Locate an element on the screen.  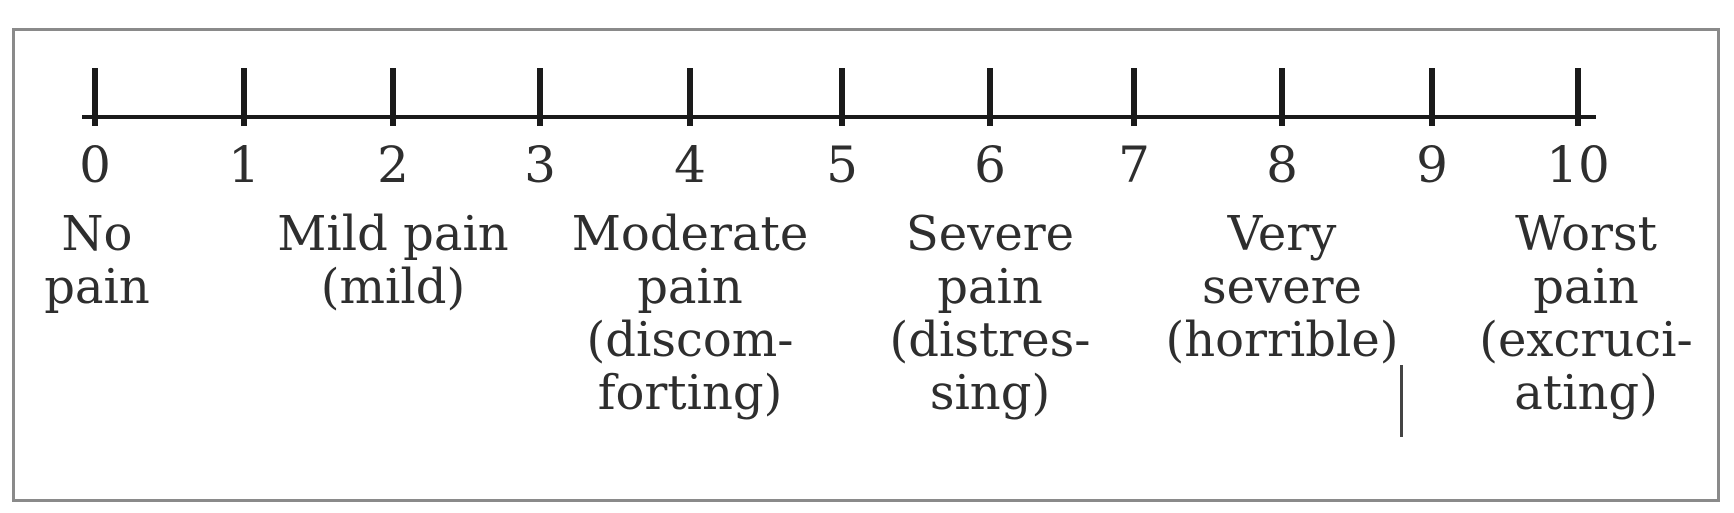
descriptor-line: severe is located at coordinates (1282, 287).